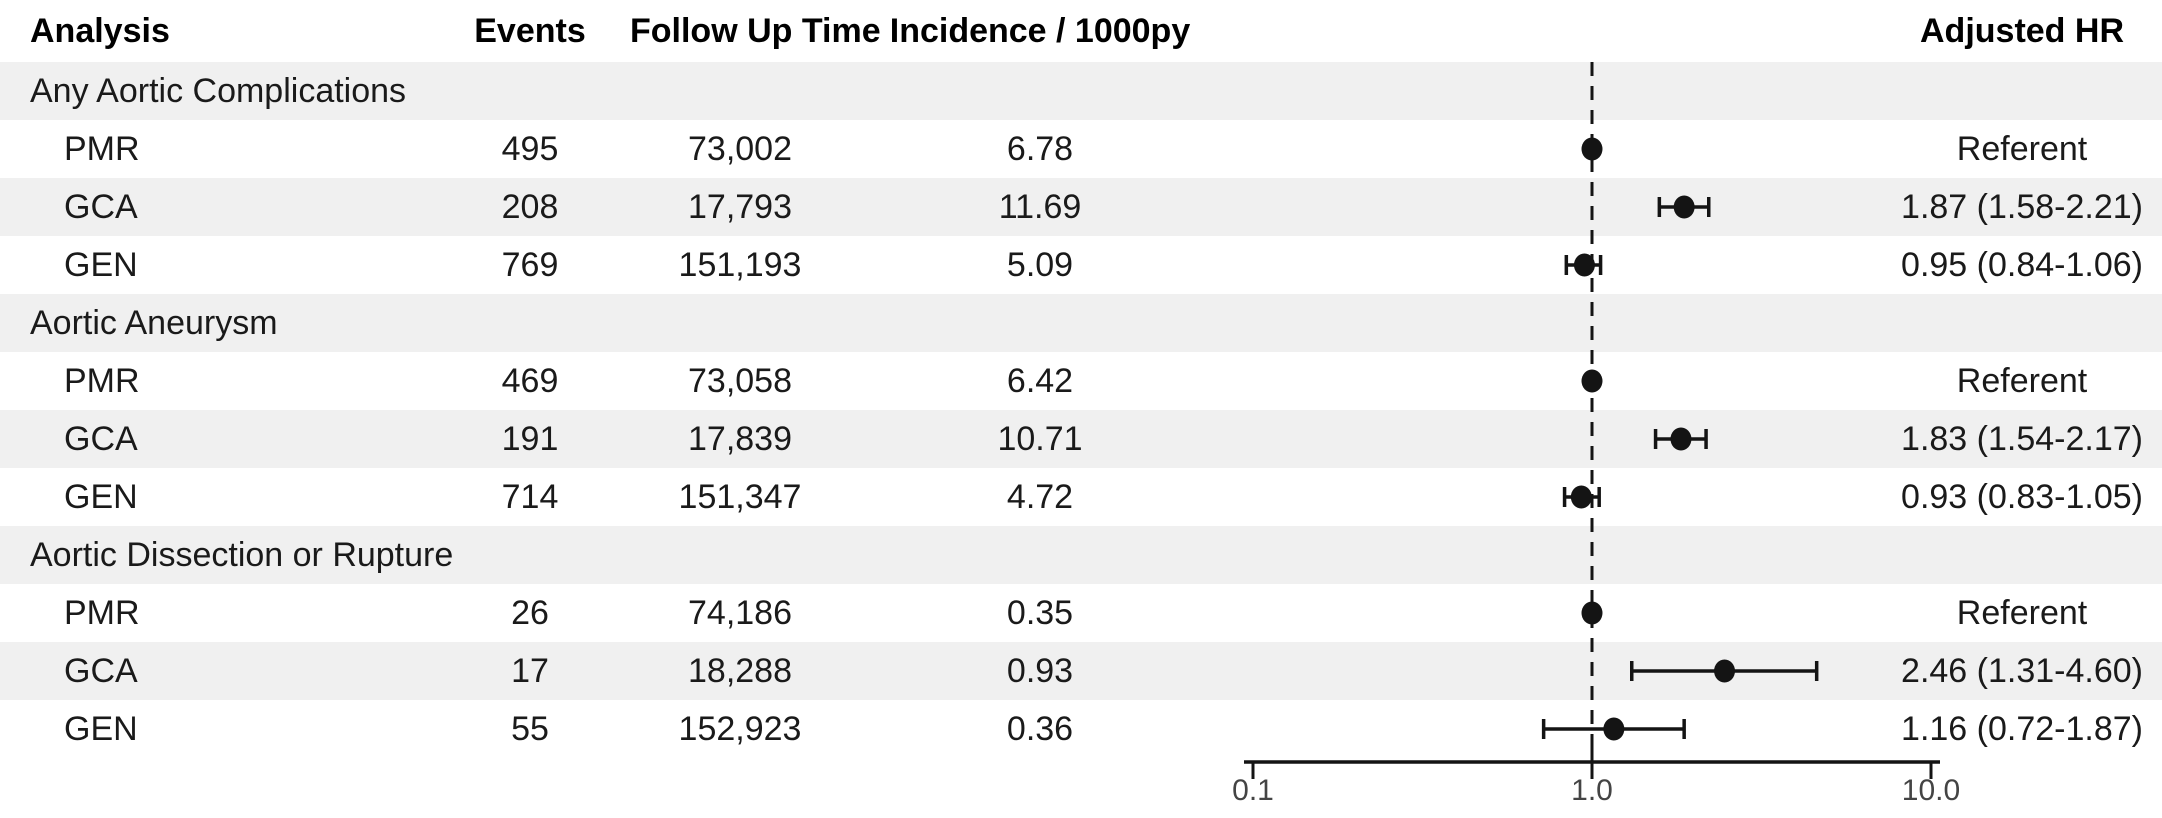 This screenshot has width=2162, height=818. What do you see at coordinates (530, 729) in the screenshot?
I see `cell-events: 55` at bounding box center [530, 729].